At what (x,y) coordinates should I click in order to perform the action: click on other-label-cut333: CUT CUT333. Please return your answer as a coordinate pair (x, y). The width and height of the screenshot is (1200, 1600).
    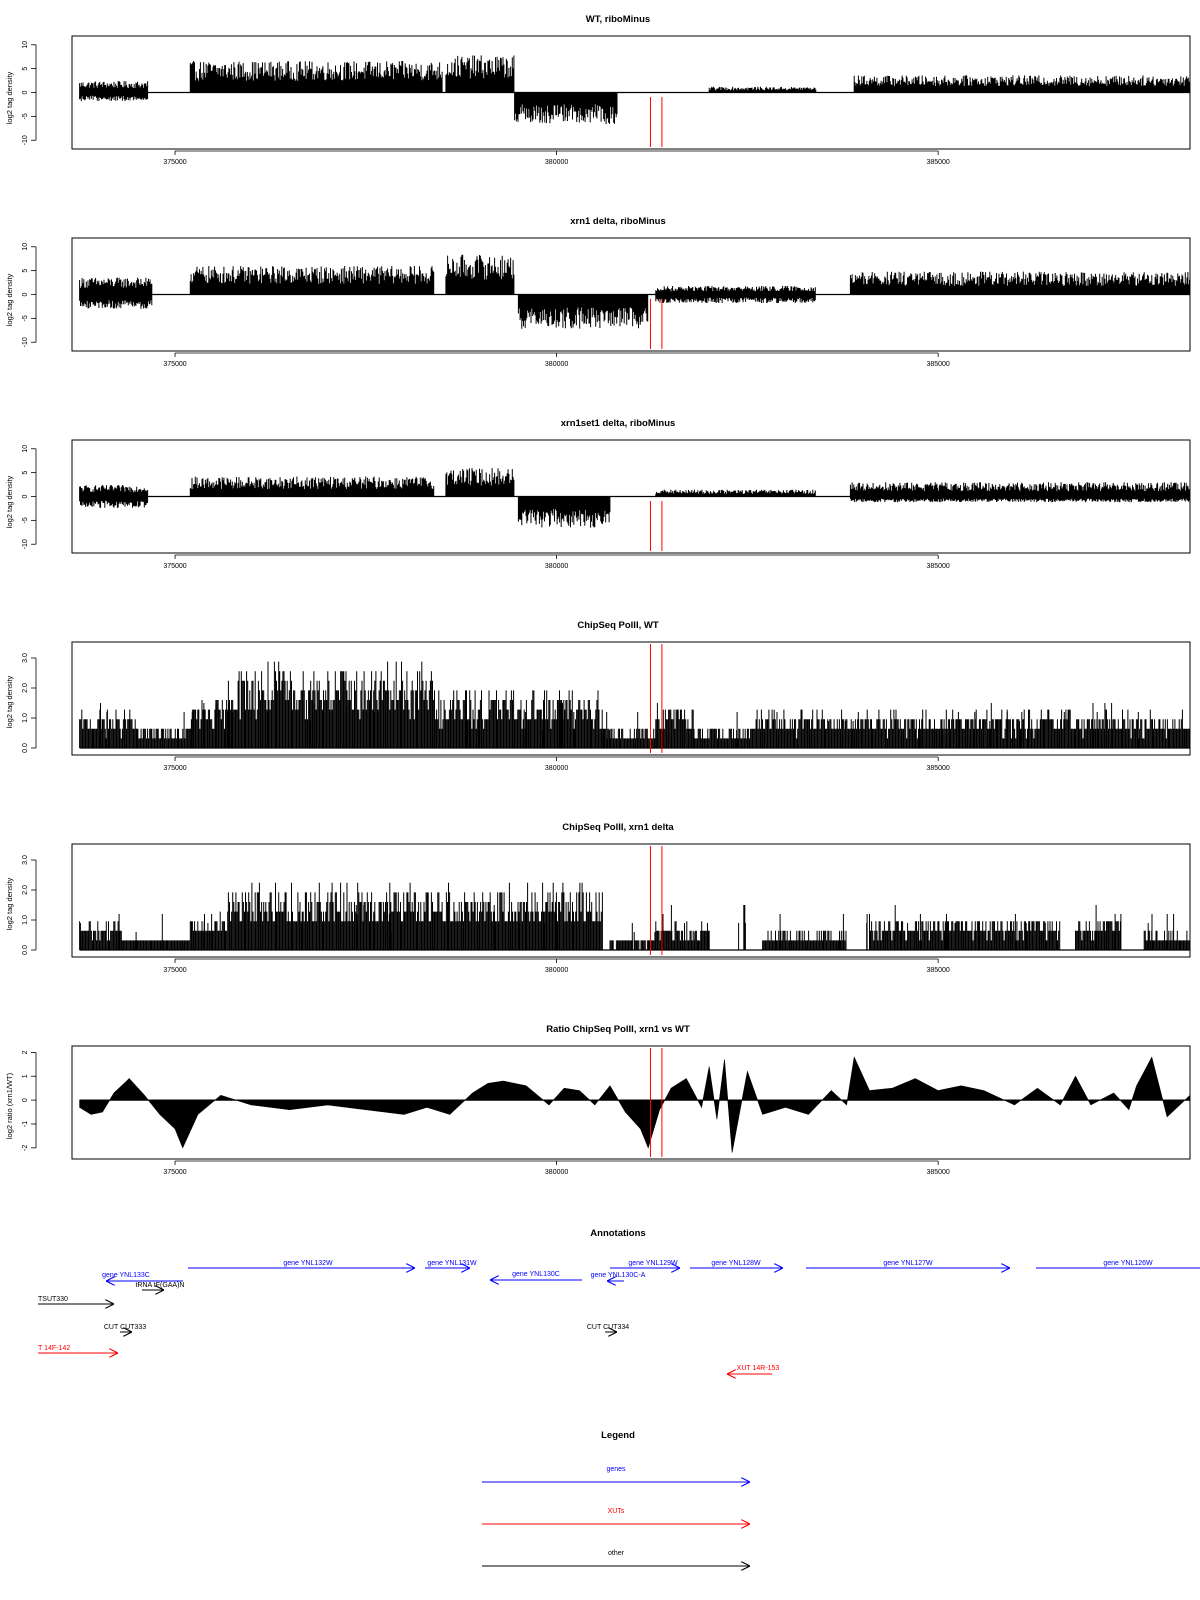
    Looking at the image, I should click on (125, 1327).